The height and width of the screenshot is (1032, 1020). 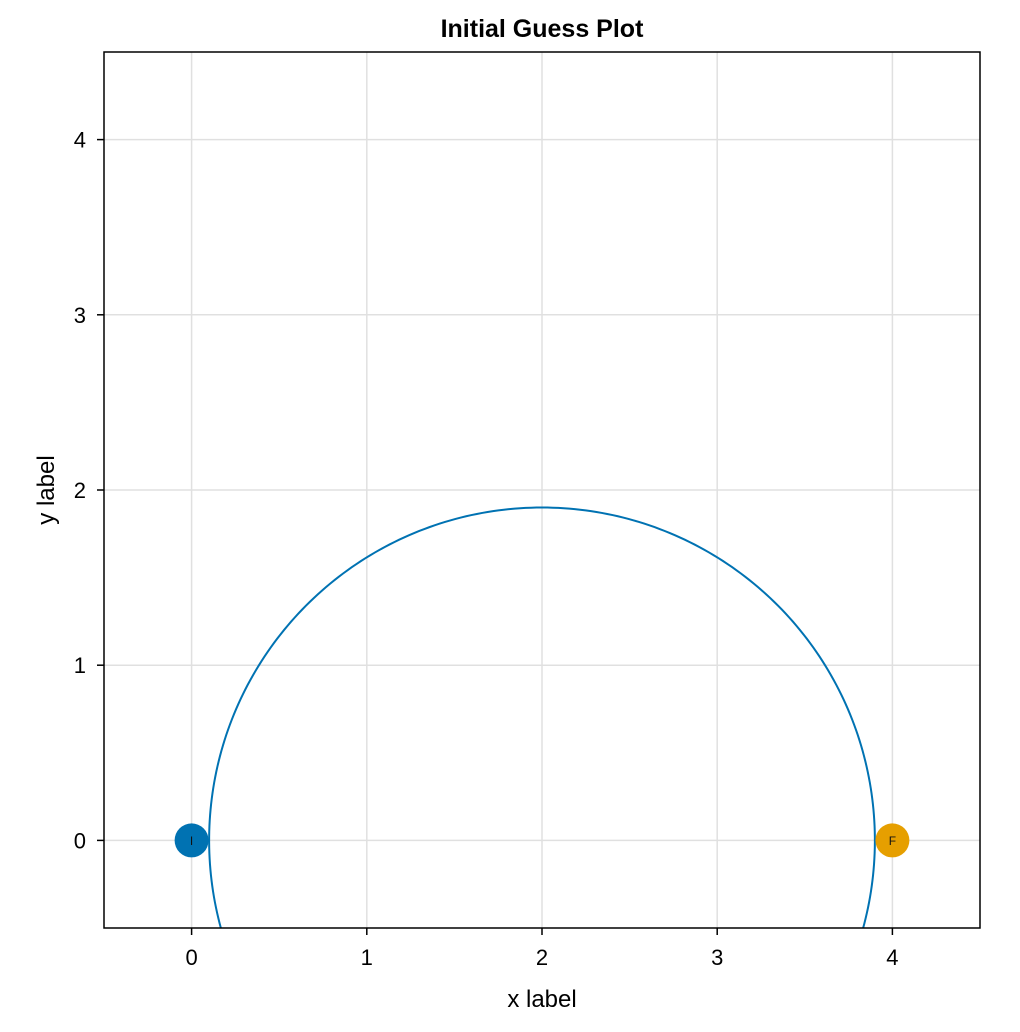 I want to click on marker-label: I, so click(x=191, y=841).